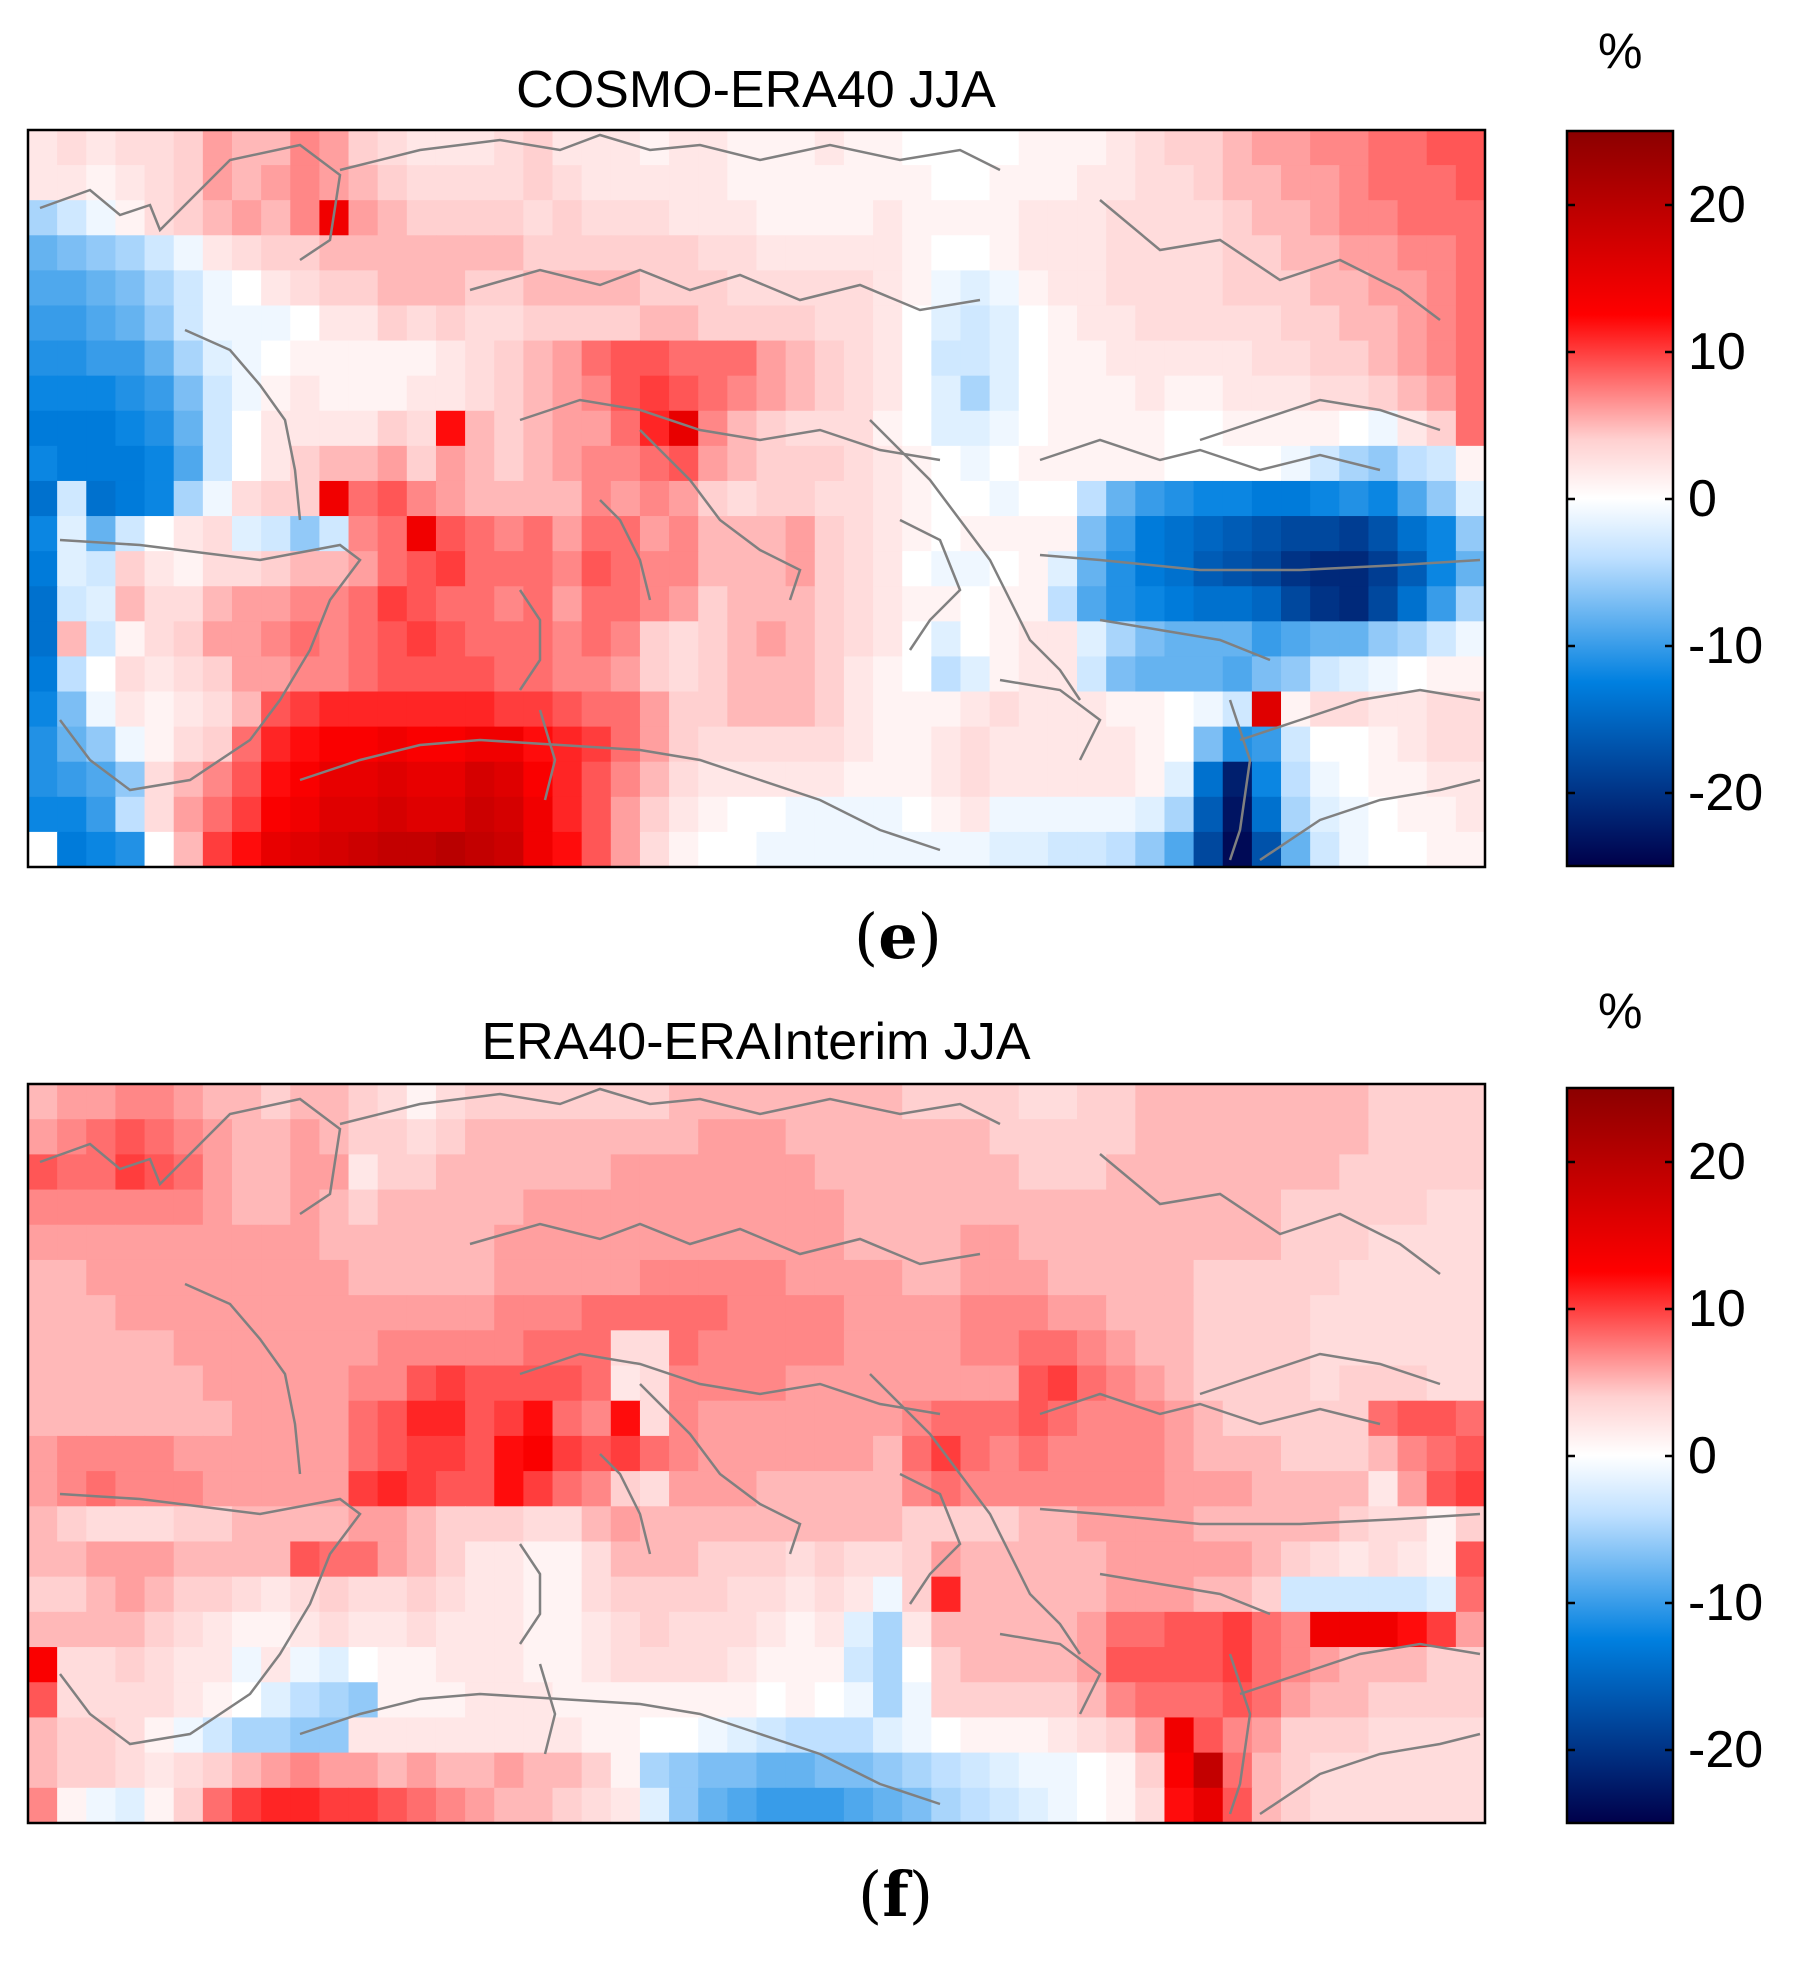  What do you see at coordinates (1620, 1455) in the screenshot?
I see `colorbar-f` at bounding box center [1620, 1455].